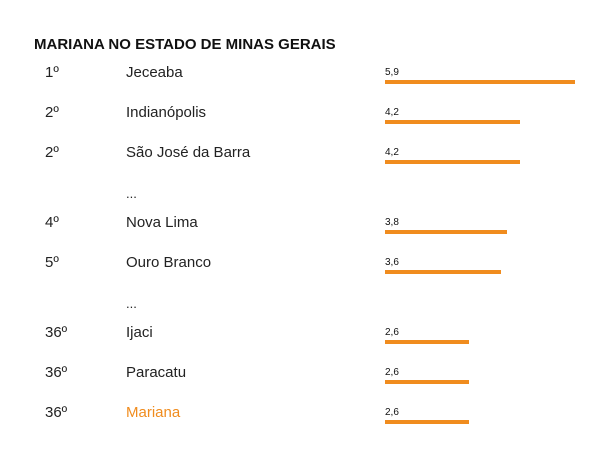 Image resolution: width=590 pixels, height=449 pixels. Describe the element at coordinates (295, 384) in the screenshot. I see `ranking-row: 36º Paracatu 2,6` at that location.